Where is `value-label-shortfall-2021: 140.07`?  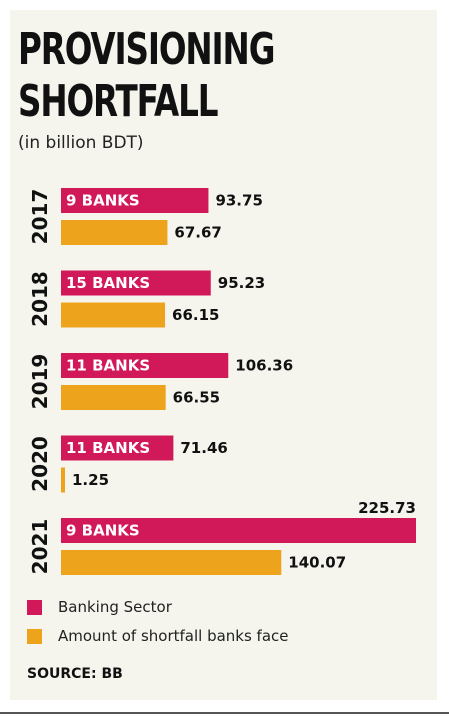
value-label-shortfall-2021: 140.07 is located at coordinates (317, 563).